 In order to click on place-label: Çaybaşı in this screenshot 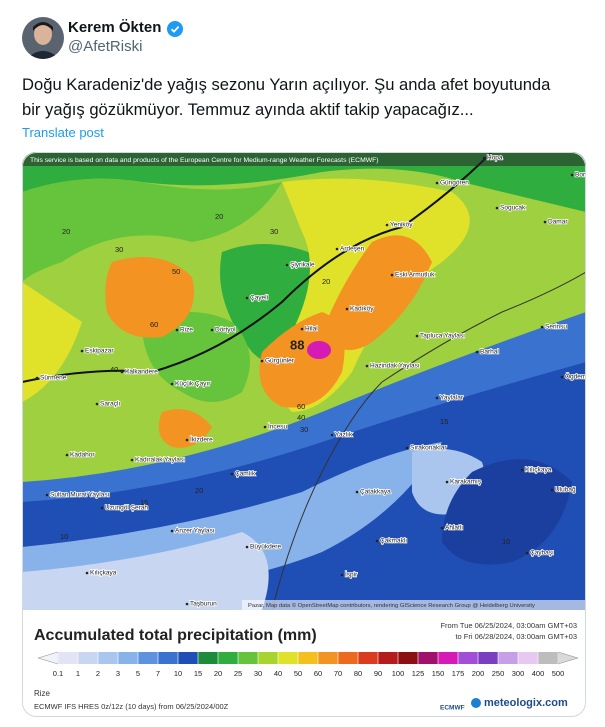, I will do `click(542, 553)`.